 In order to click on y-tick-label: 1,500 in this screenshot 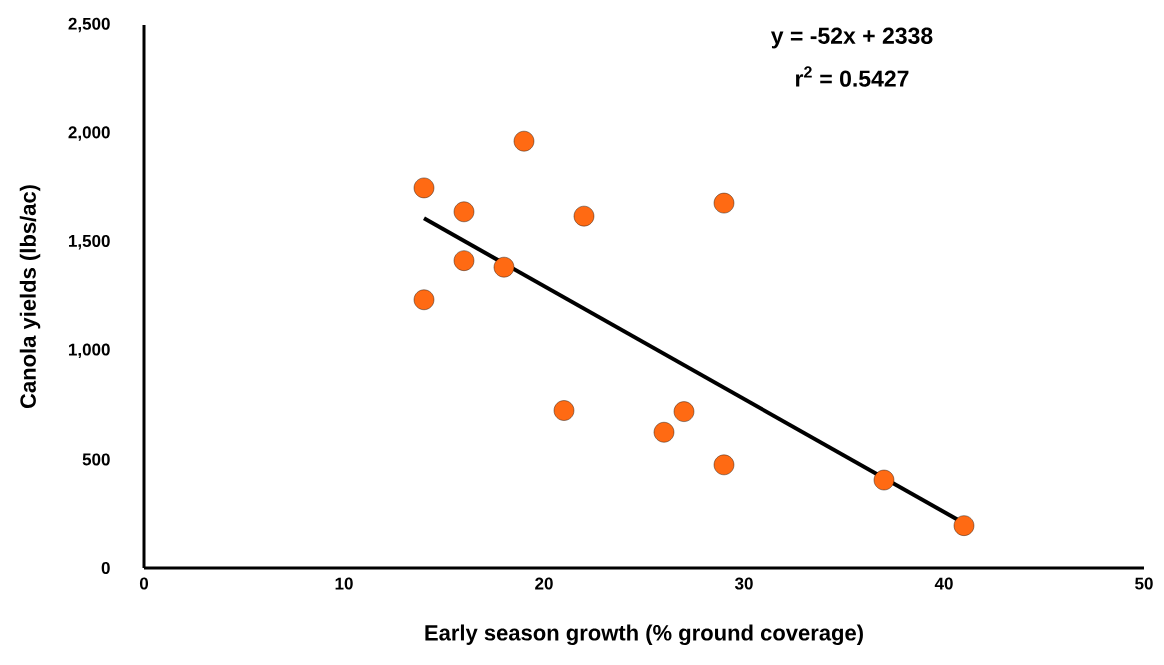, I will do `click(89, 242)`.